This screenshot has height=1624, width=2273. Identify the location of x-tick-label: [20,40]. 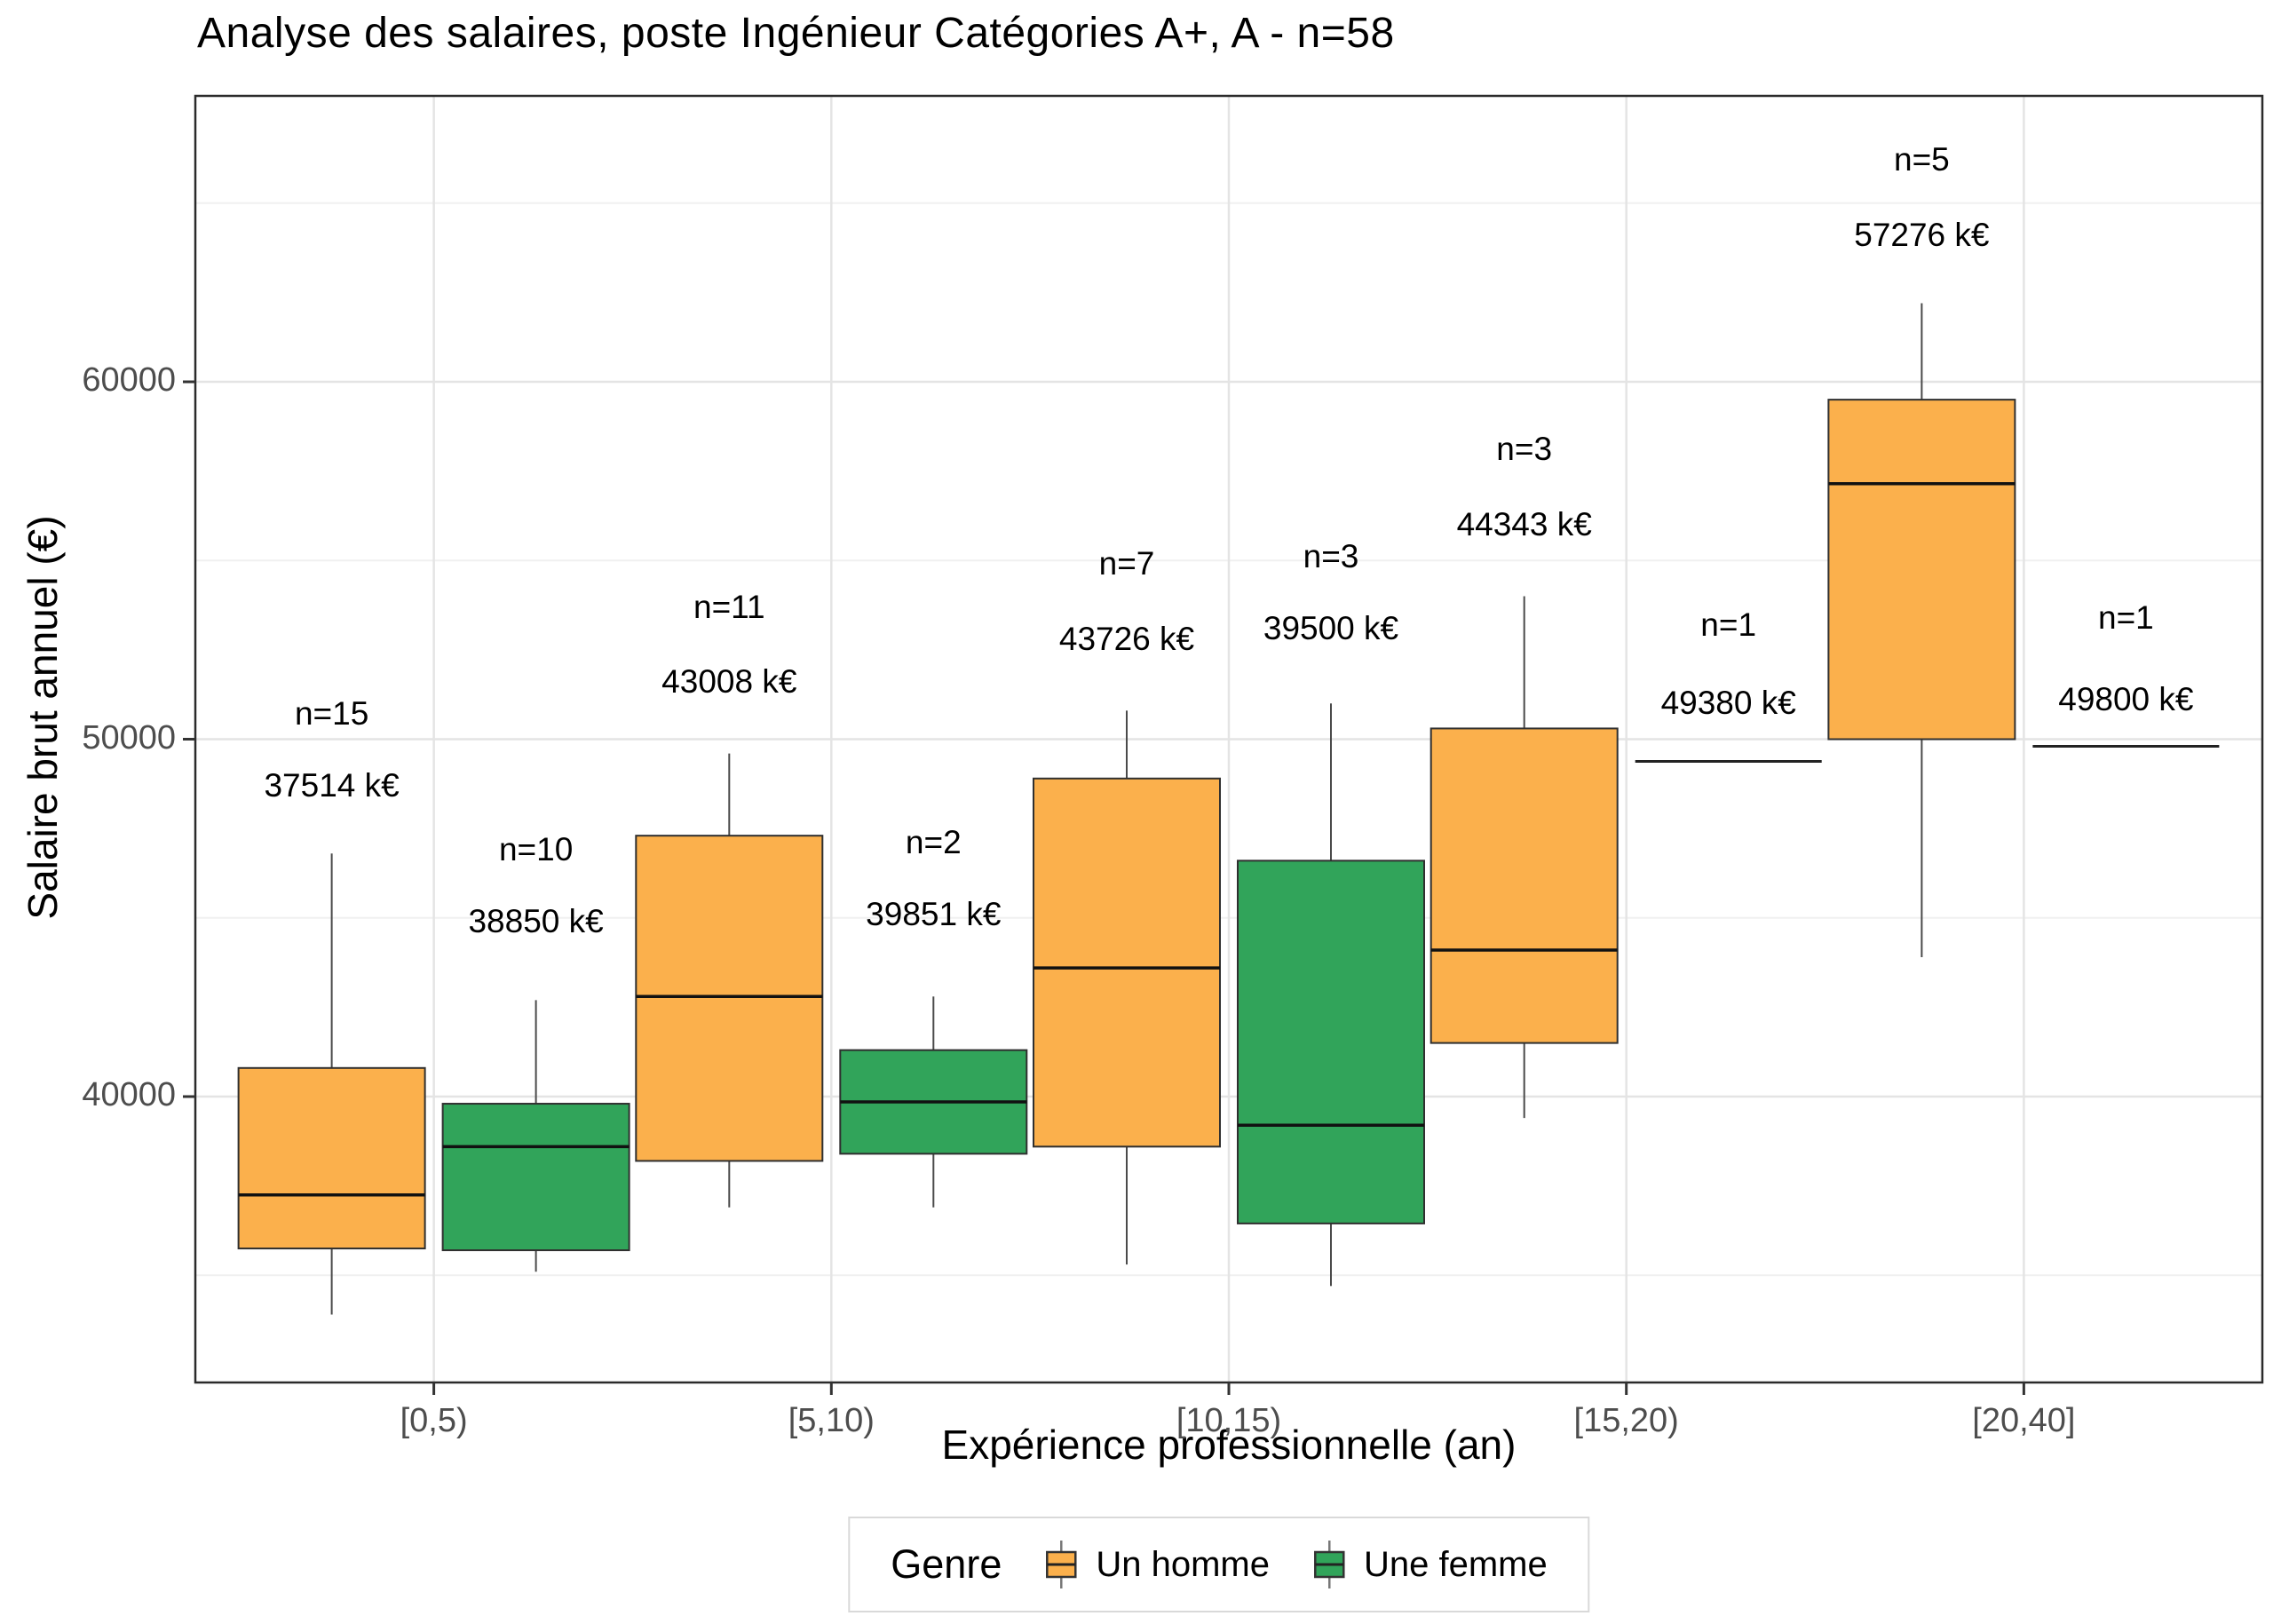
(2024, 1420).